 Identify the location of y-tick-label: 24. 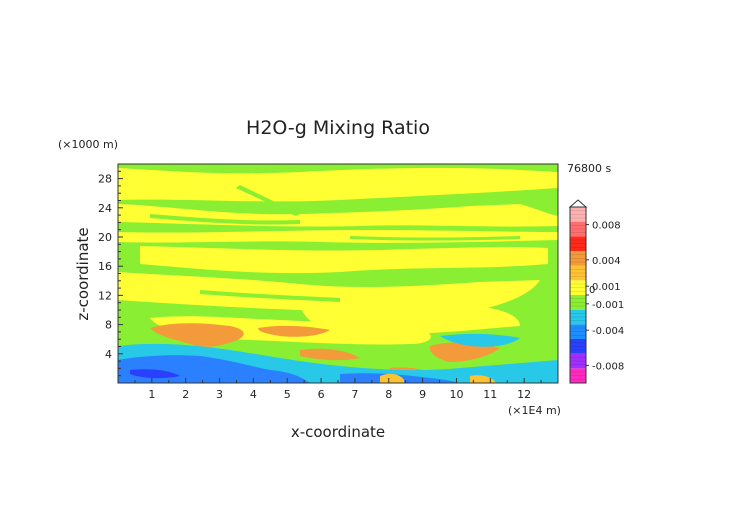
(105, 208).